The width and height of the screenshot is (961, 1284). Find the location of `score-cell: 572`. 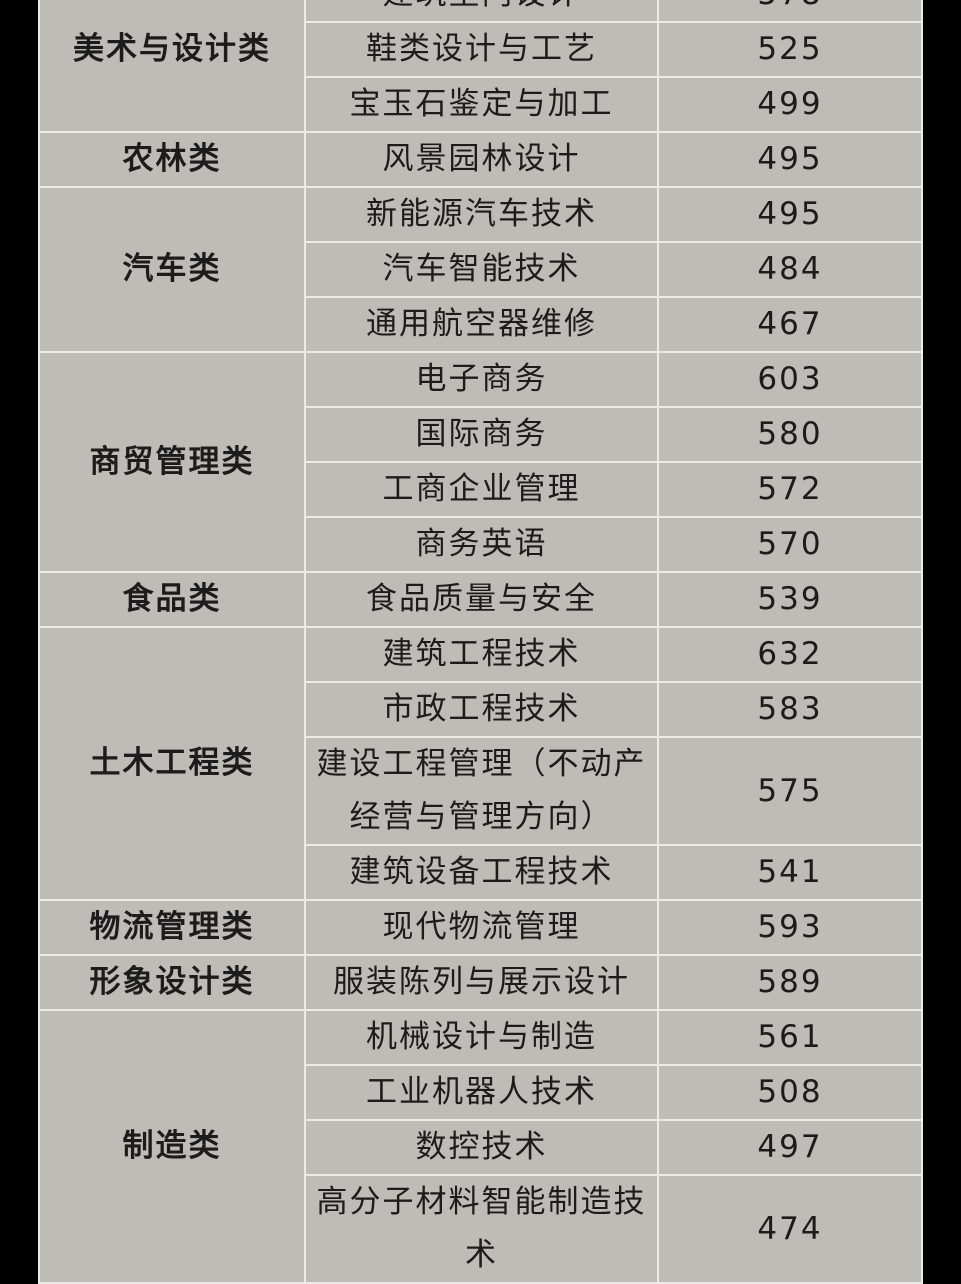

score-cell: 572 is located at coordinates (790, 489).